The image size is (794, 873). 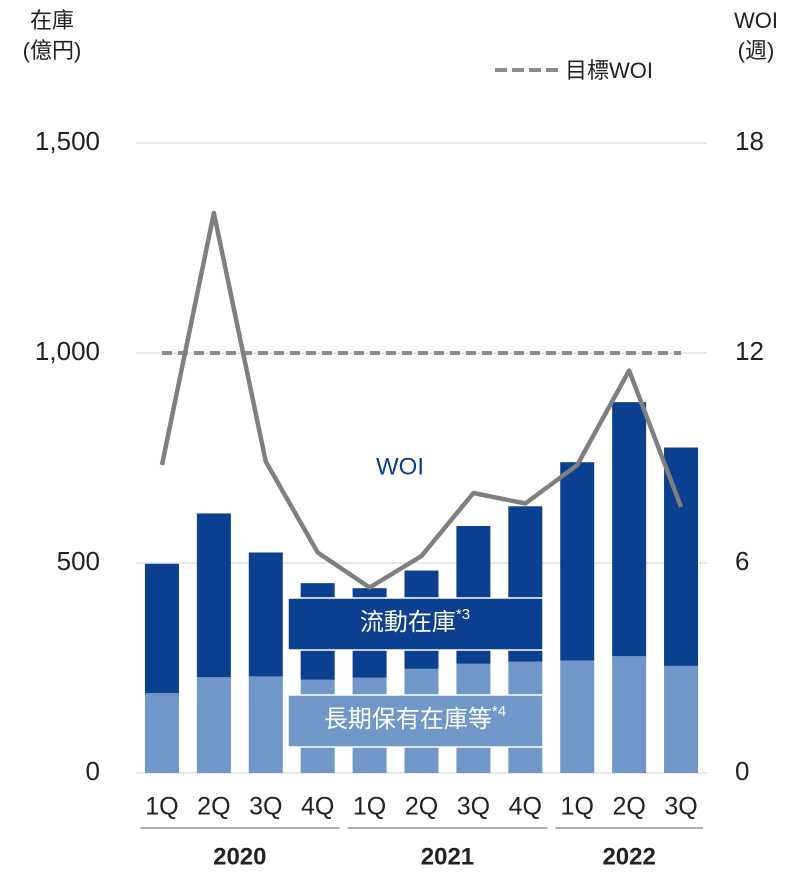 I want to click on group-label: 2021, so click(x=447, y=856).